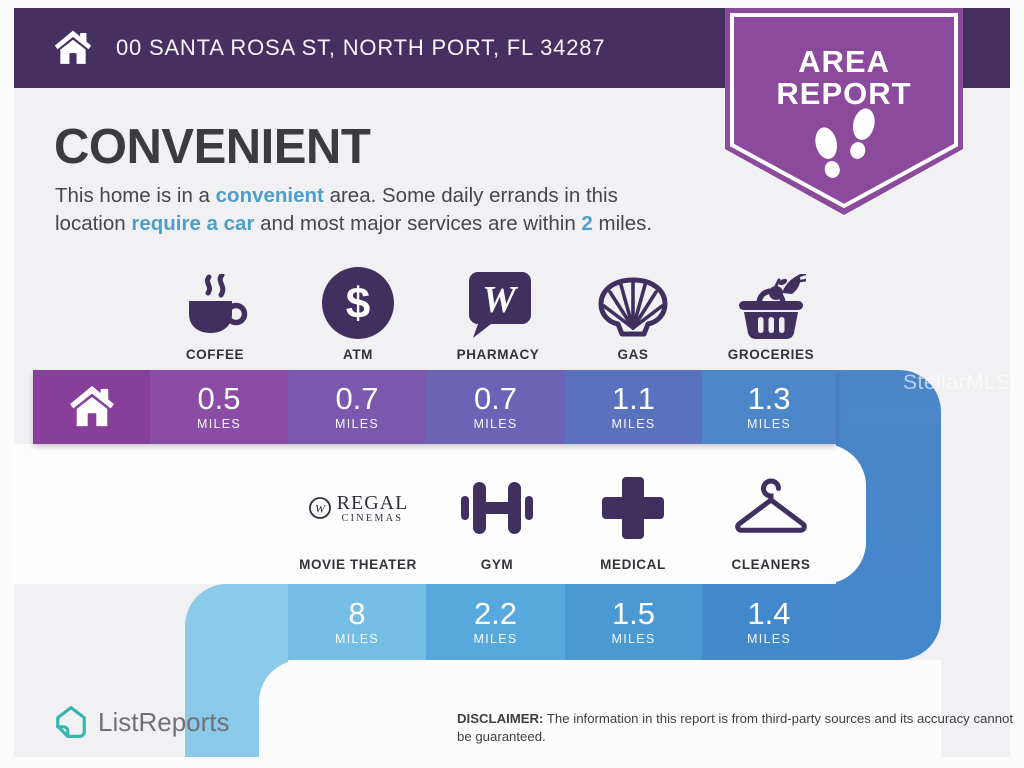 This screenshot has width=1024, height=768. I want to click on distance-segment: 8 MILES, so click(357, 622).